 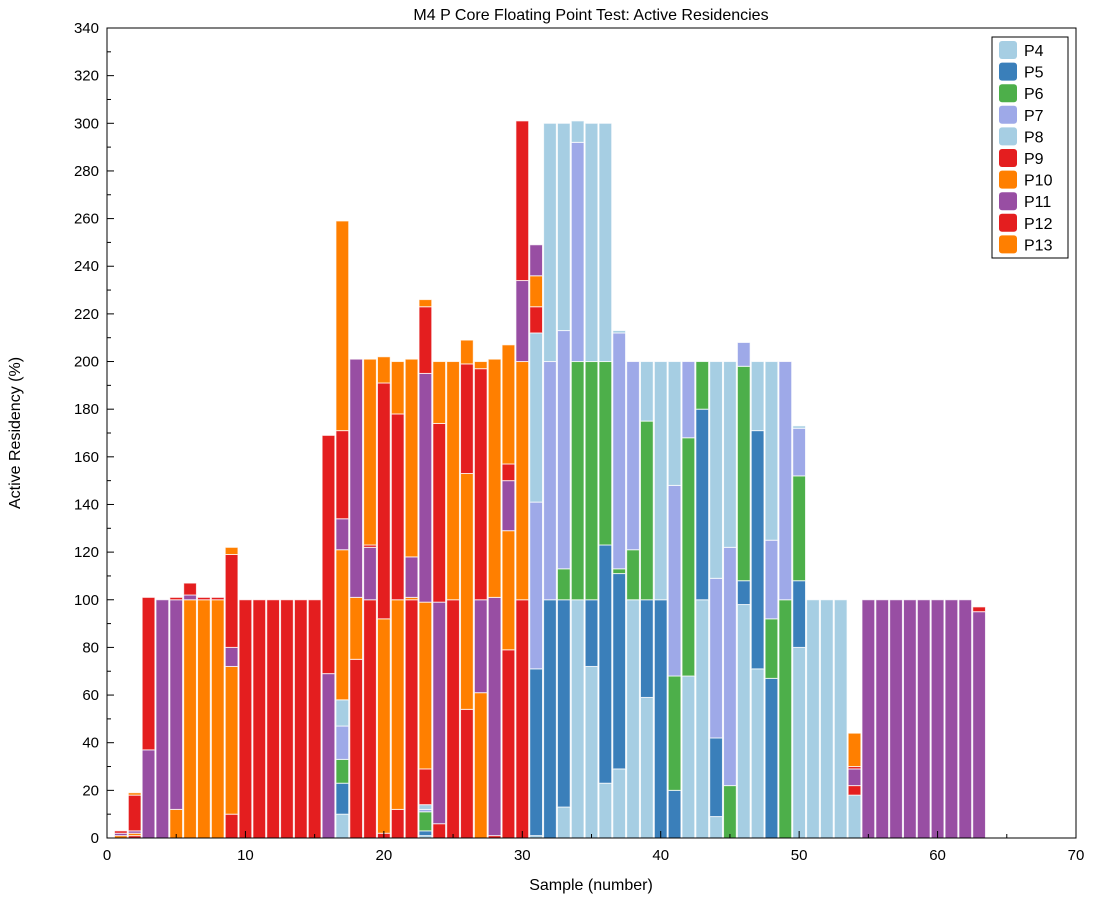 What do you see at coordinates (1008, 244) in the screenshot?
I see `legend-swatch-p13` at bounding box center [1008, 244].